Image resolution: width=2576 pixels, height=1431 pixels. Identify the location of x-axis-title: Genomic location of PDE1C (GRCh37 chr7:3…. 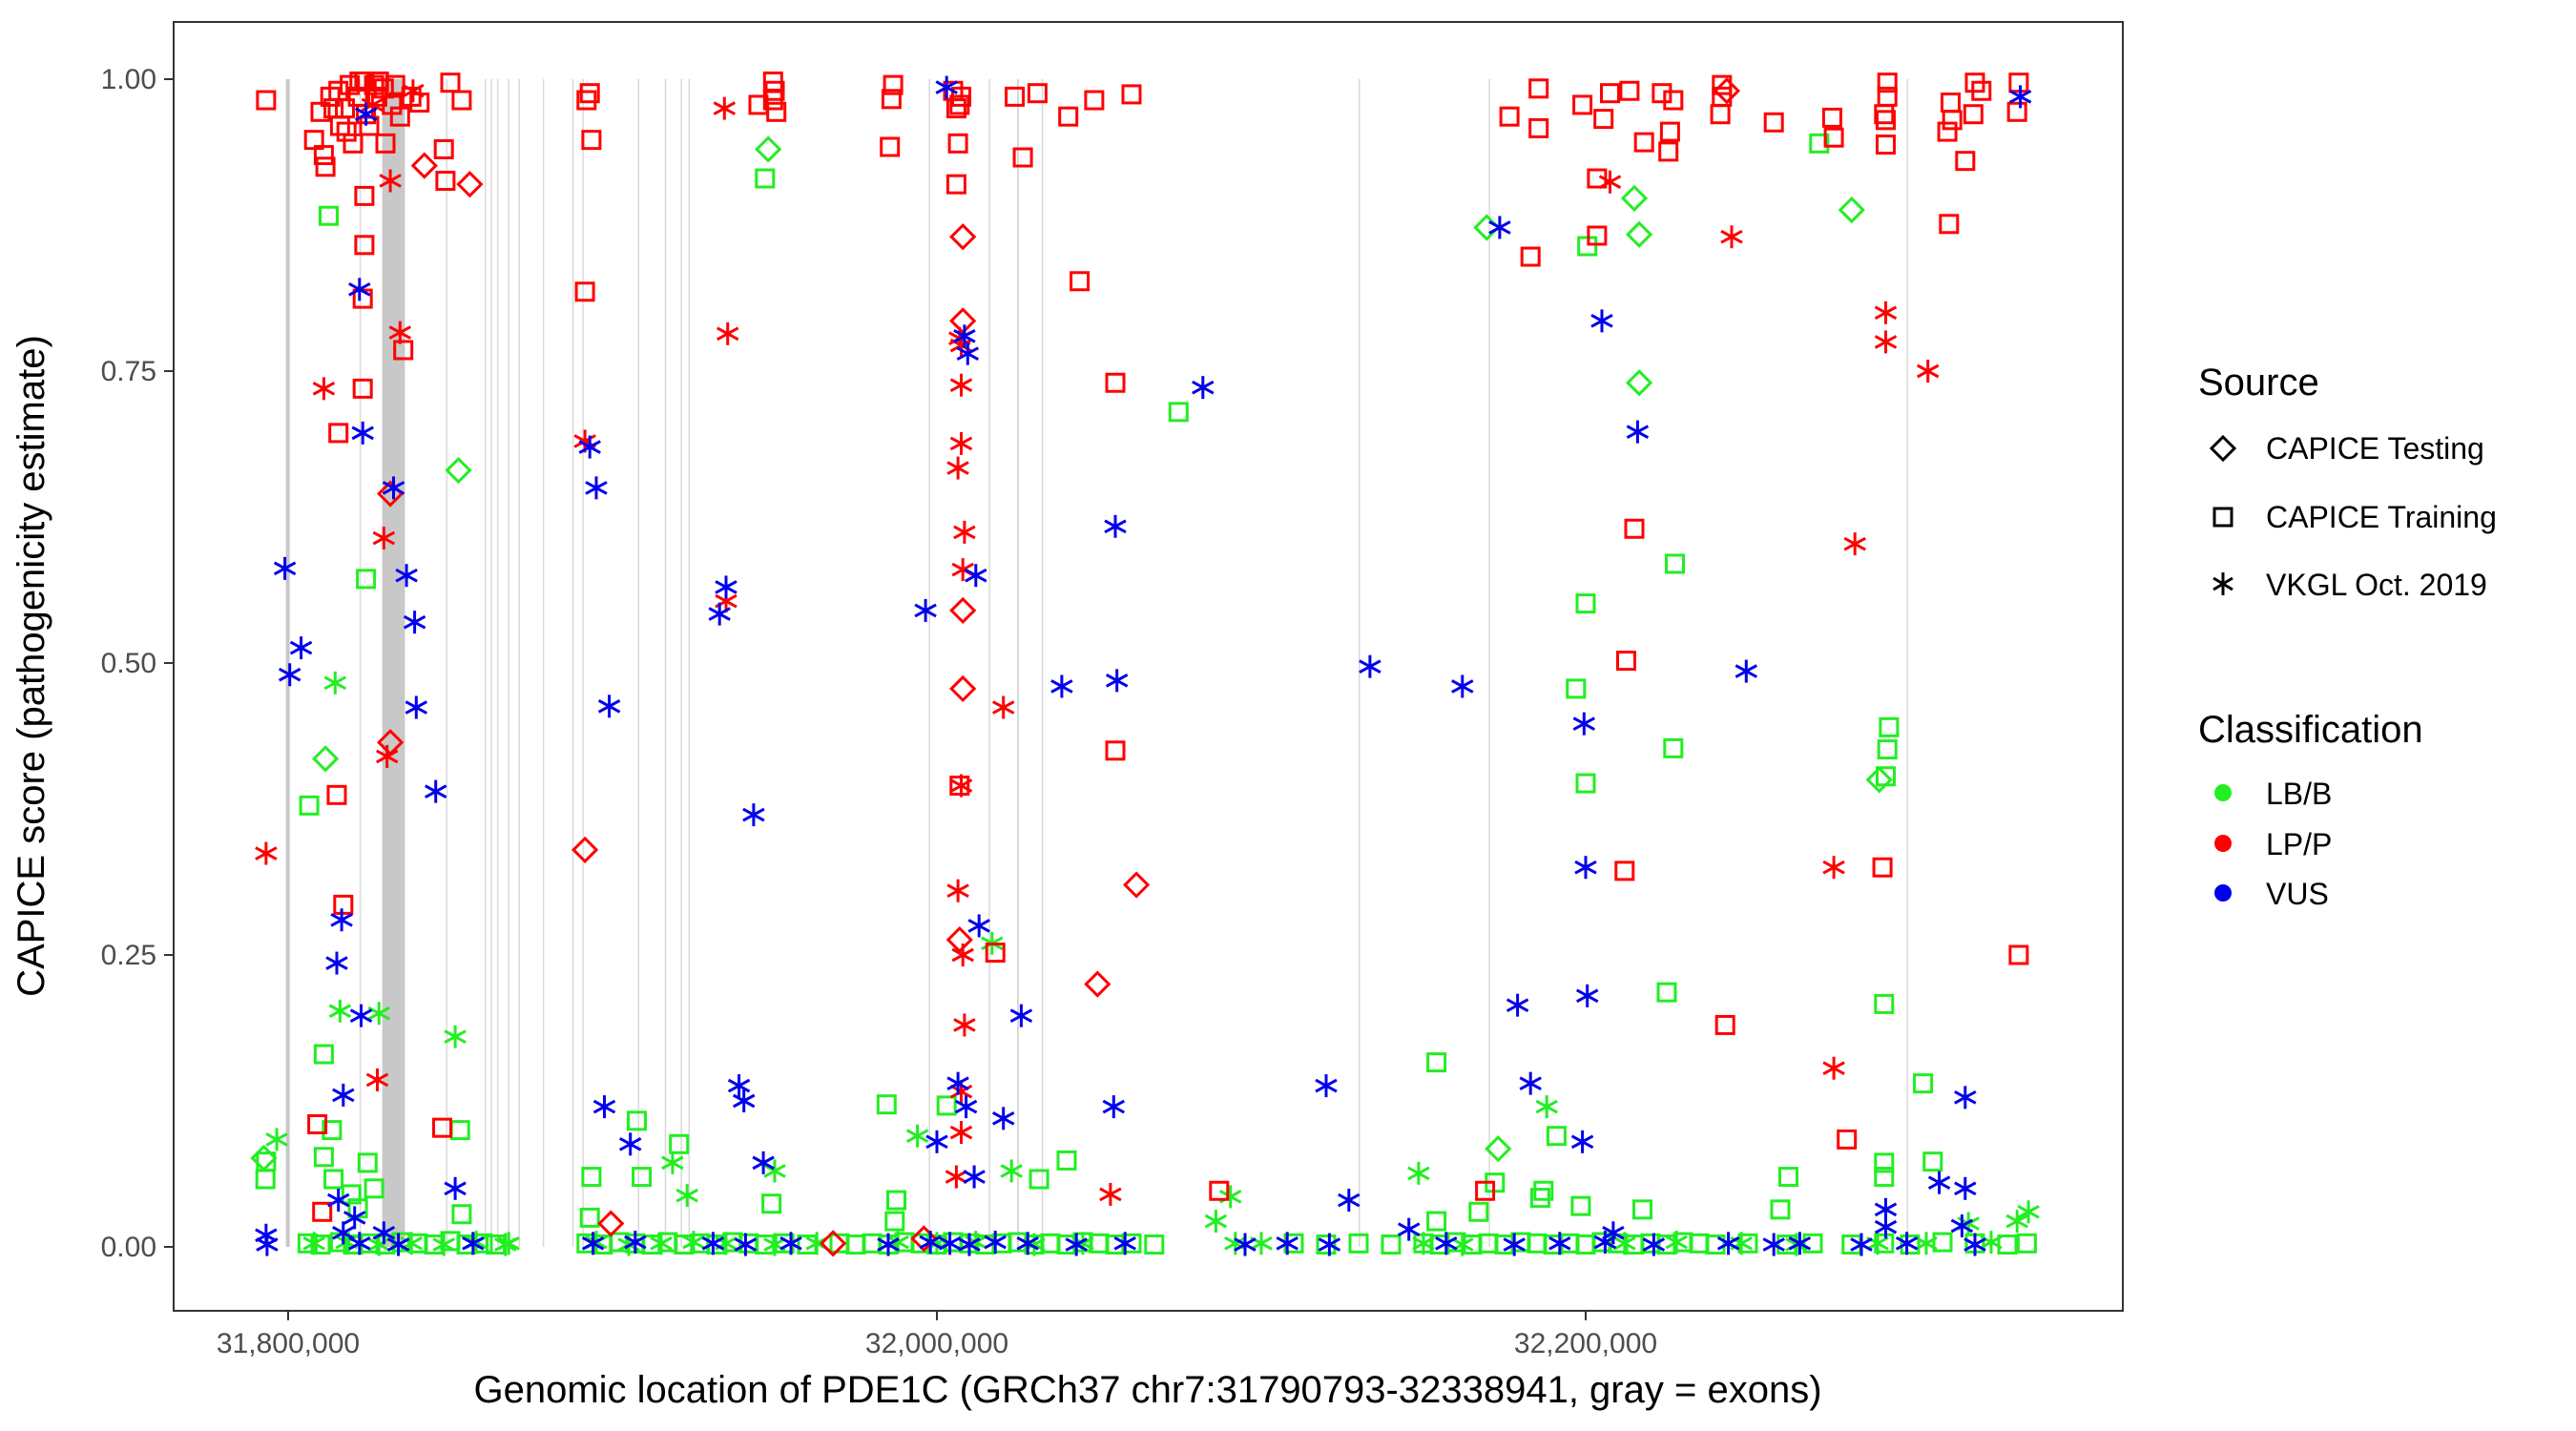
(1147, 1390).